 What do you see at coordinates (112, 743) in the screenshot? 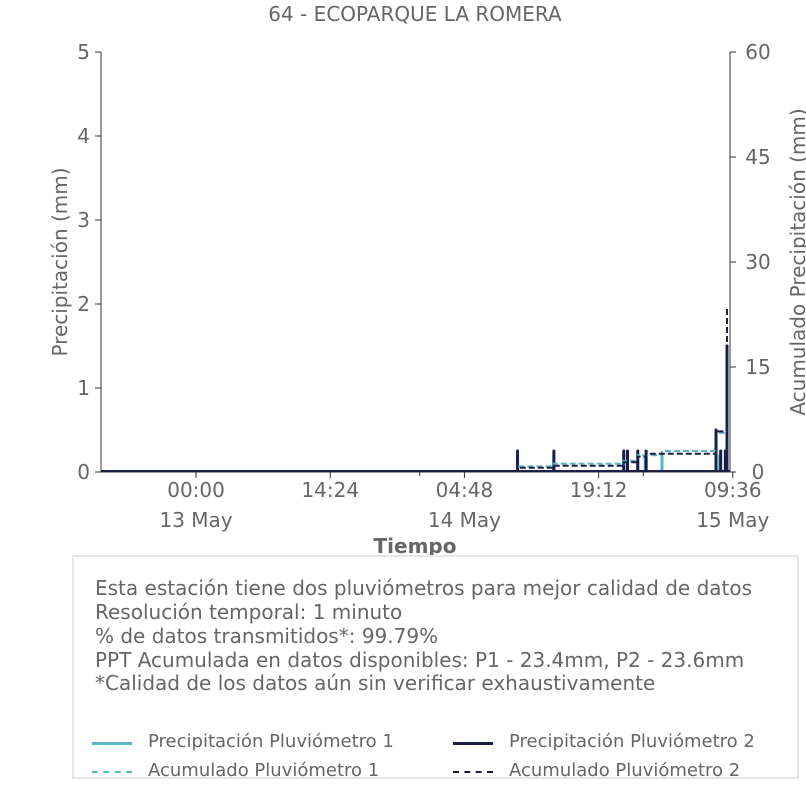
I see `legend-swatch-p1` at bounding box center [112, 743].